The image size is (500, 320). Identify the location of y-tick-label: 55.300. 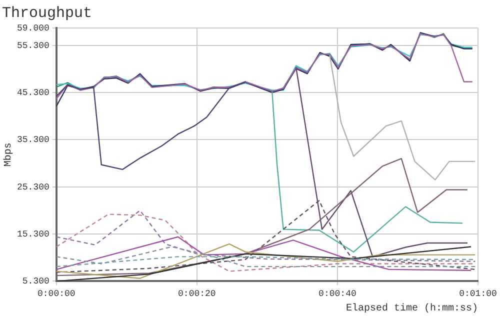
(33, 45).